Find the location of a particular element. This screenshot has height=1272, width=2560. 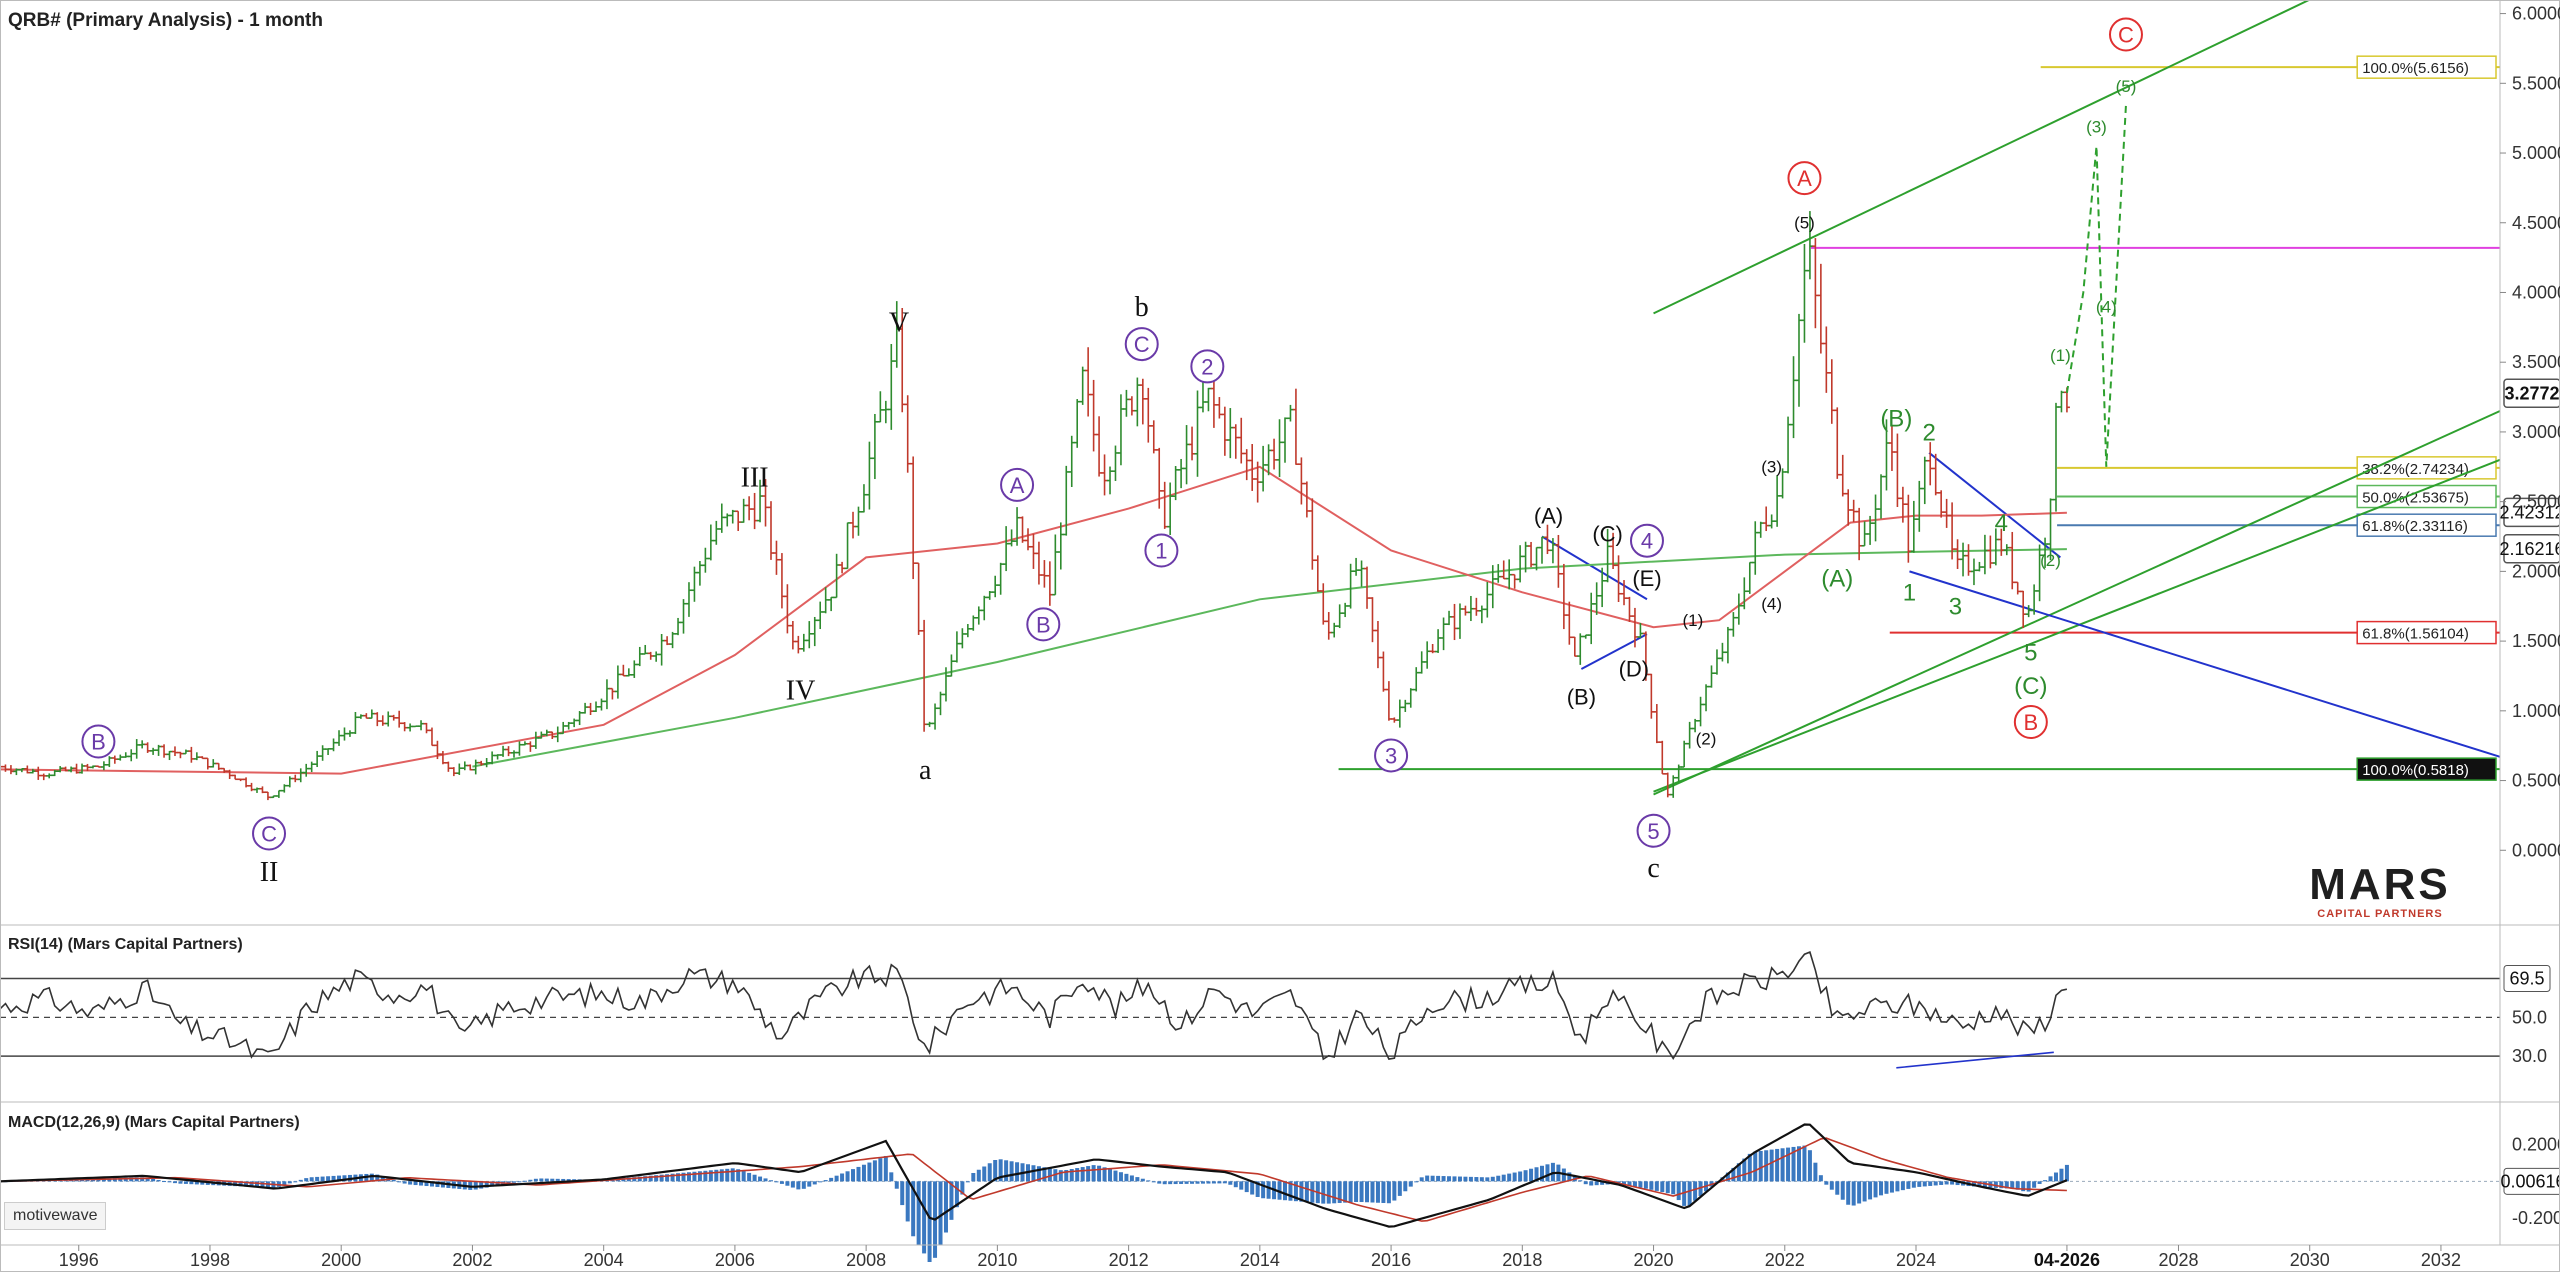

x-tick-label: 2010 is located at coordinates (997, 1260).